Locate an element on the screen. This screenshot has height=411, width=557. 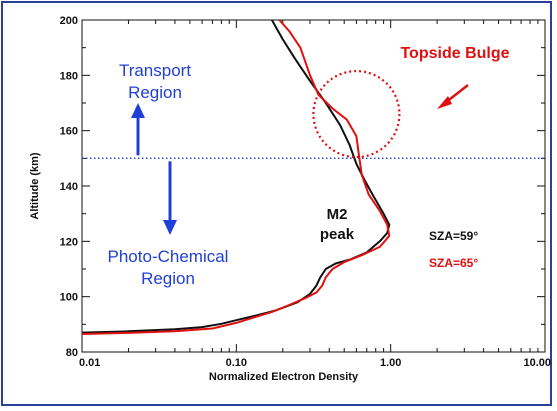
y-axis-label: Altitude (km) is located at coordinates (35, 186).